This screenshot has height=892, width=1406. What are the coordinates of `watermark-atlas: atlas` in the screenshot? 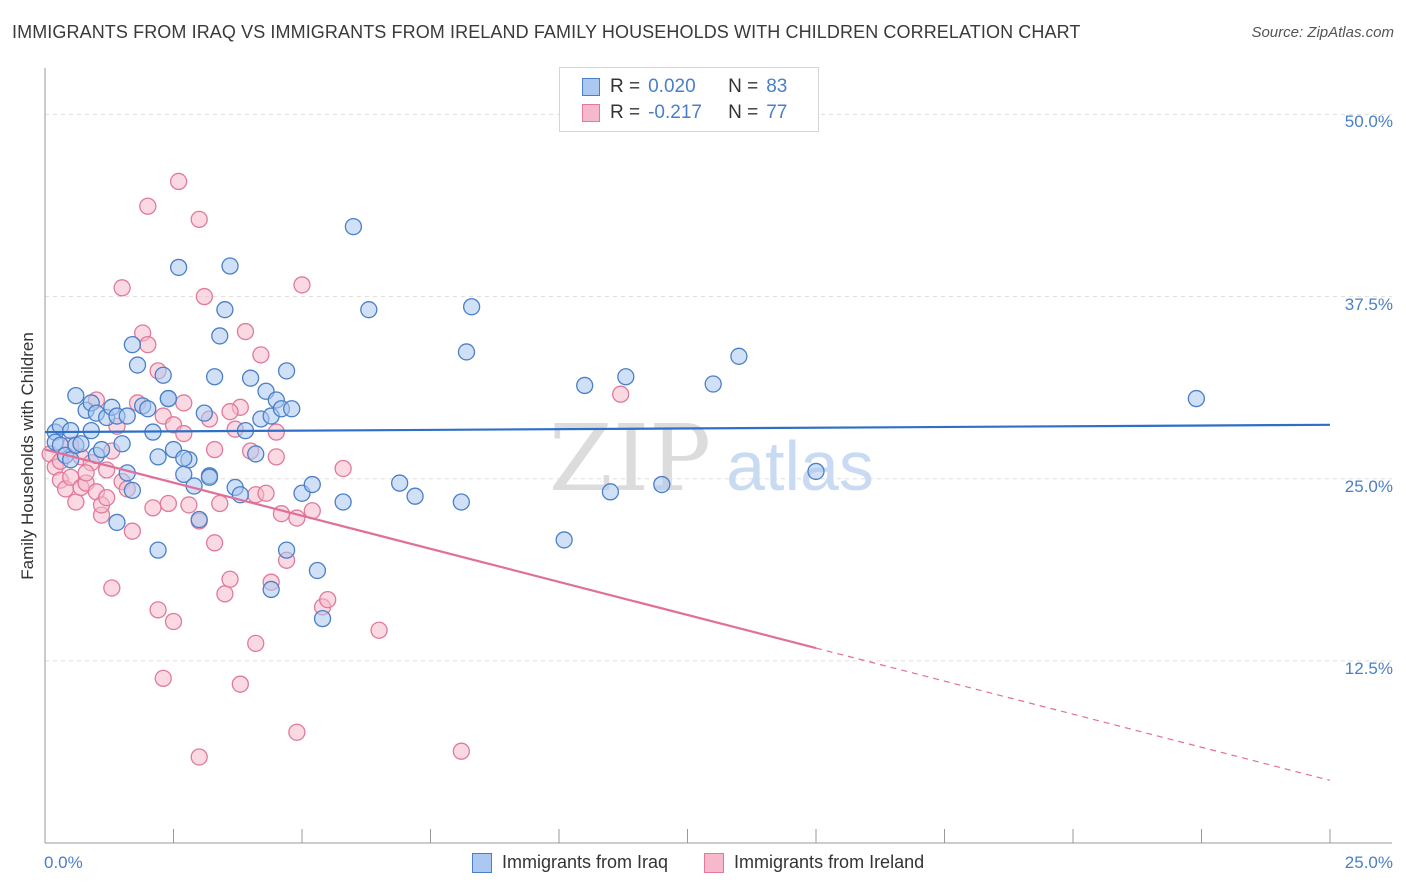 It's located at (800, 466).